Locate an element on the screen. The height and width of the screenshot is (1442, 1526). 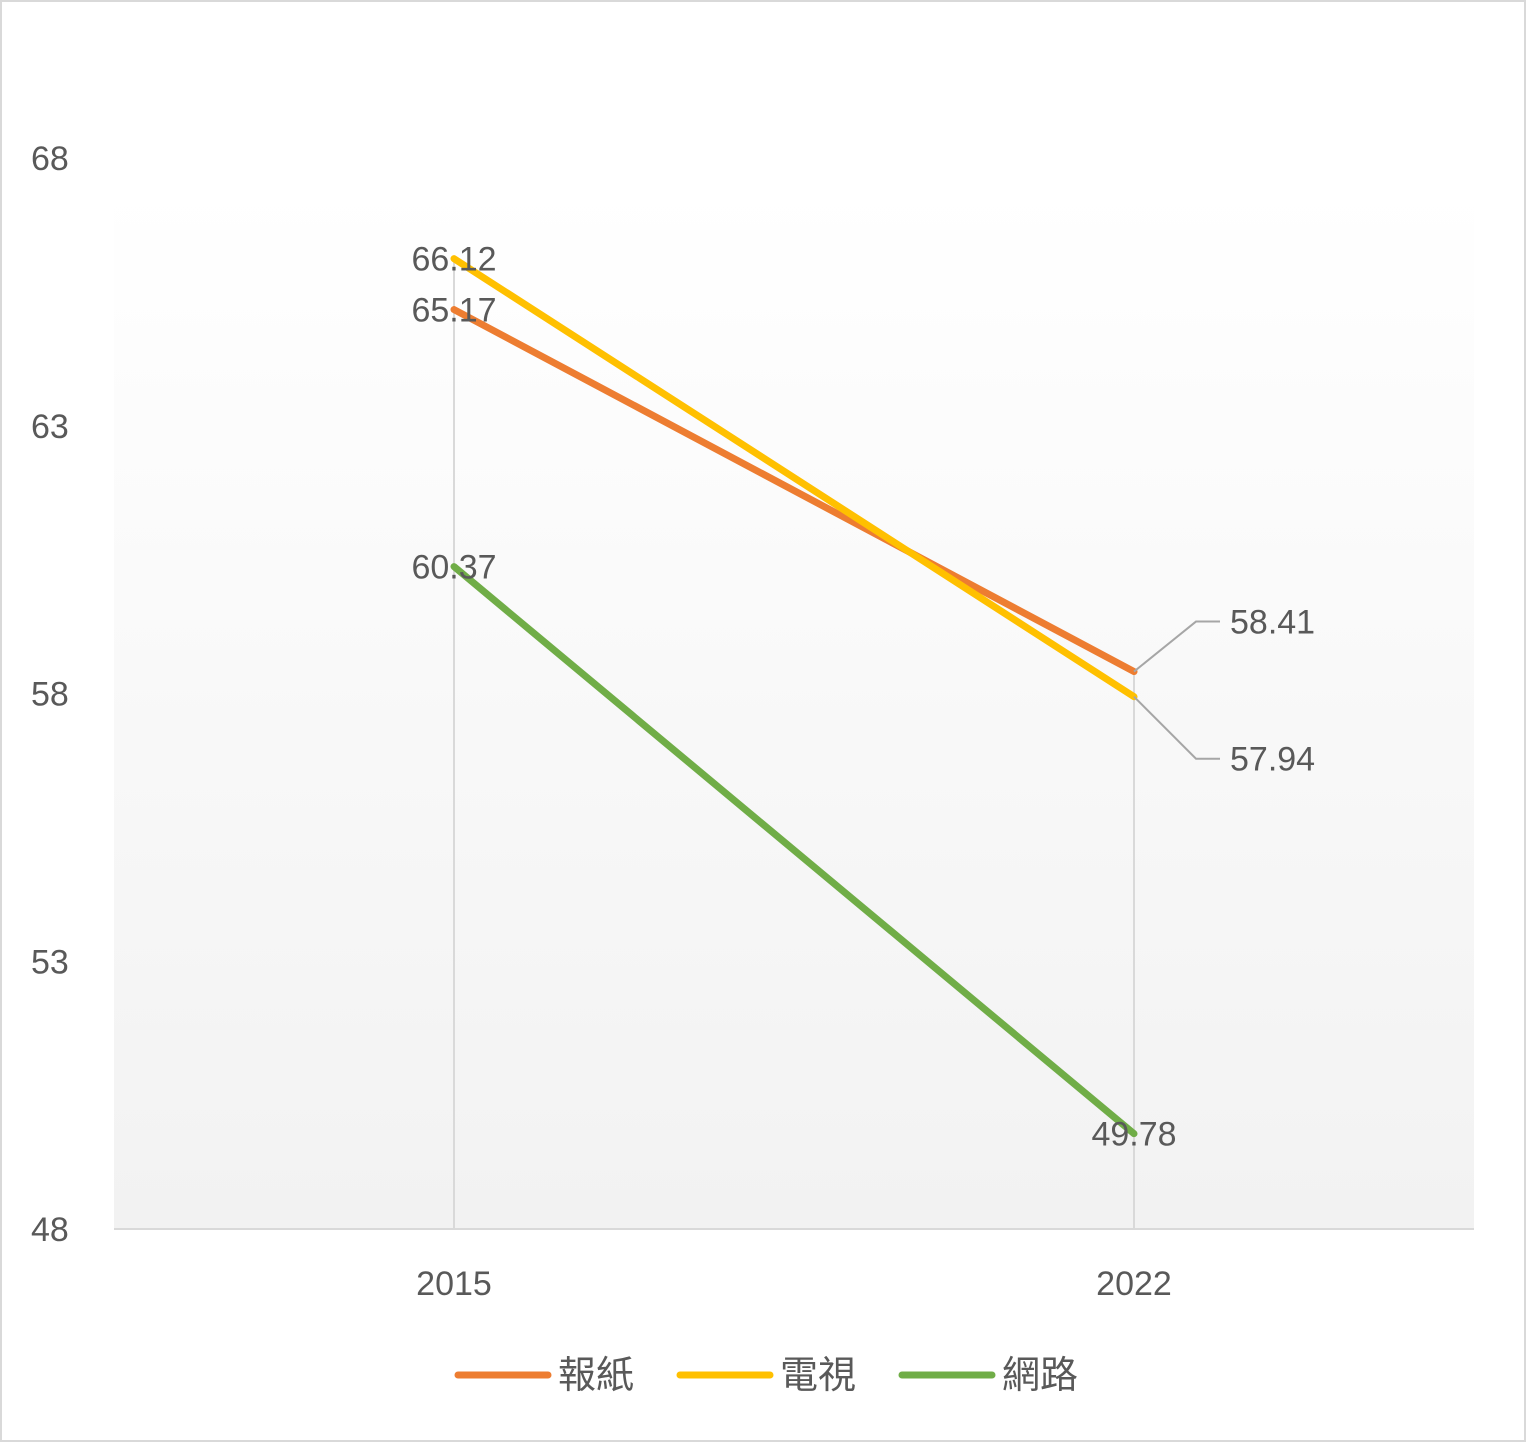
data-label-0-1: 58.41 is located at coordinates (1272, 623).